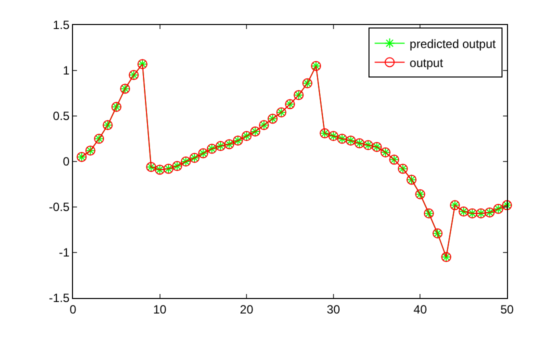 The height and width of the screenshot is (337, 560). Describe the element at coordinates (247, 309) in the screenshot. I see `x-tick-label: 20` at that location.